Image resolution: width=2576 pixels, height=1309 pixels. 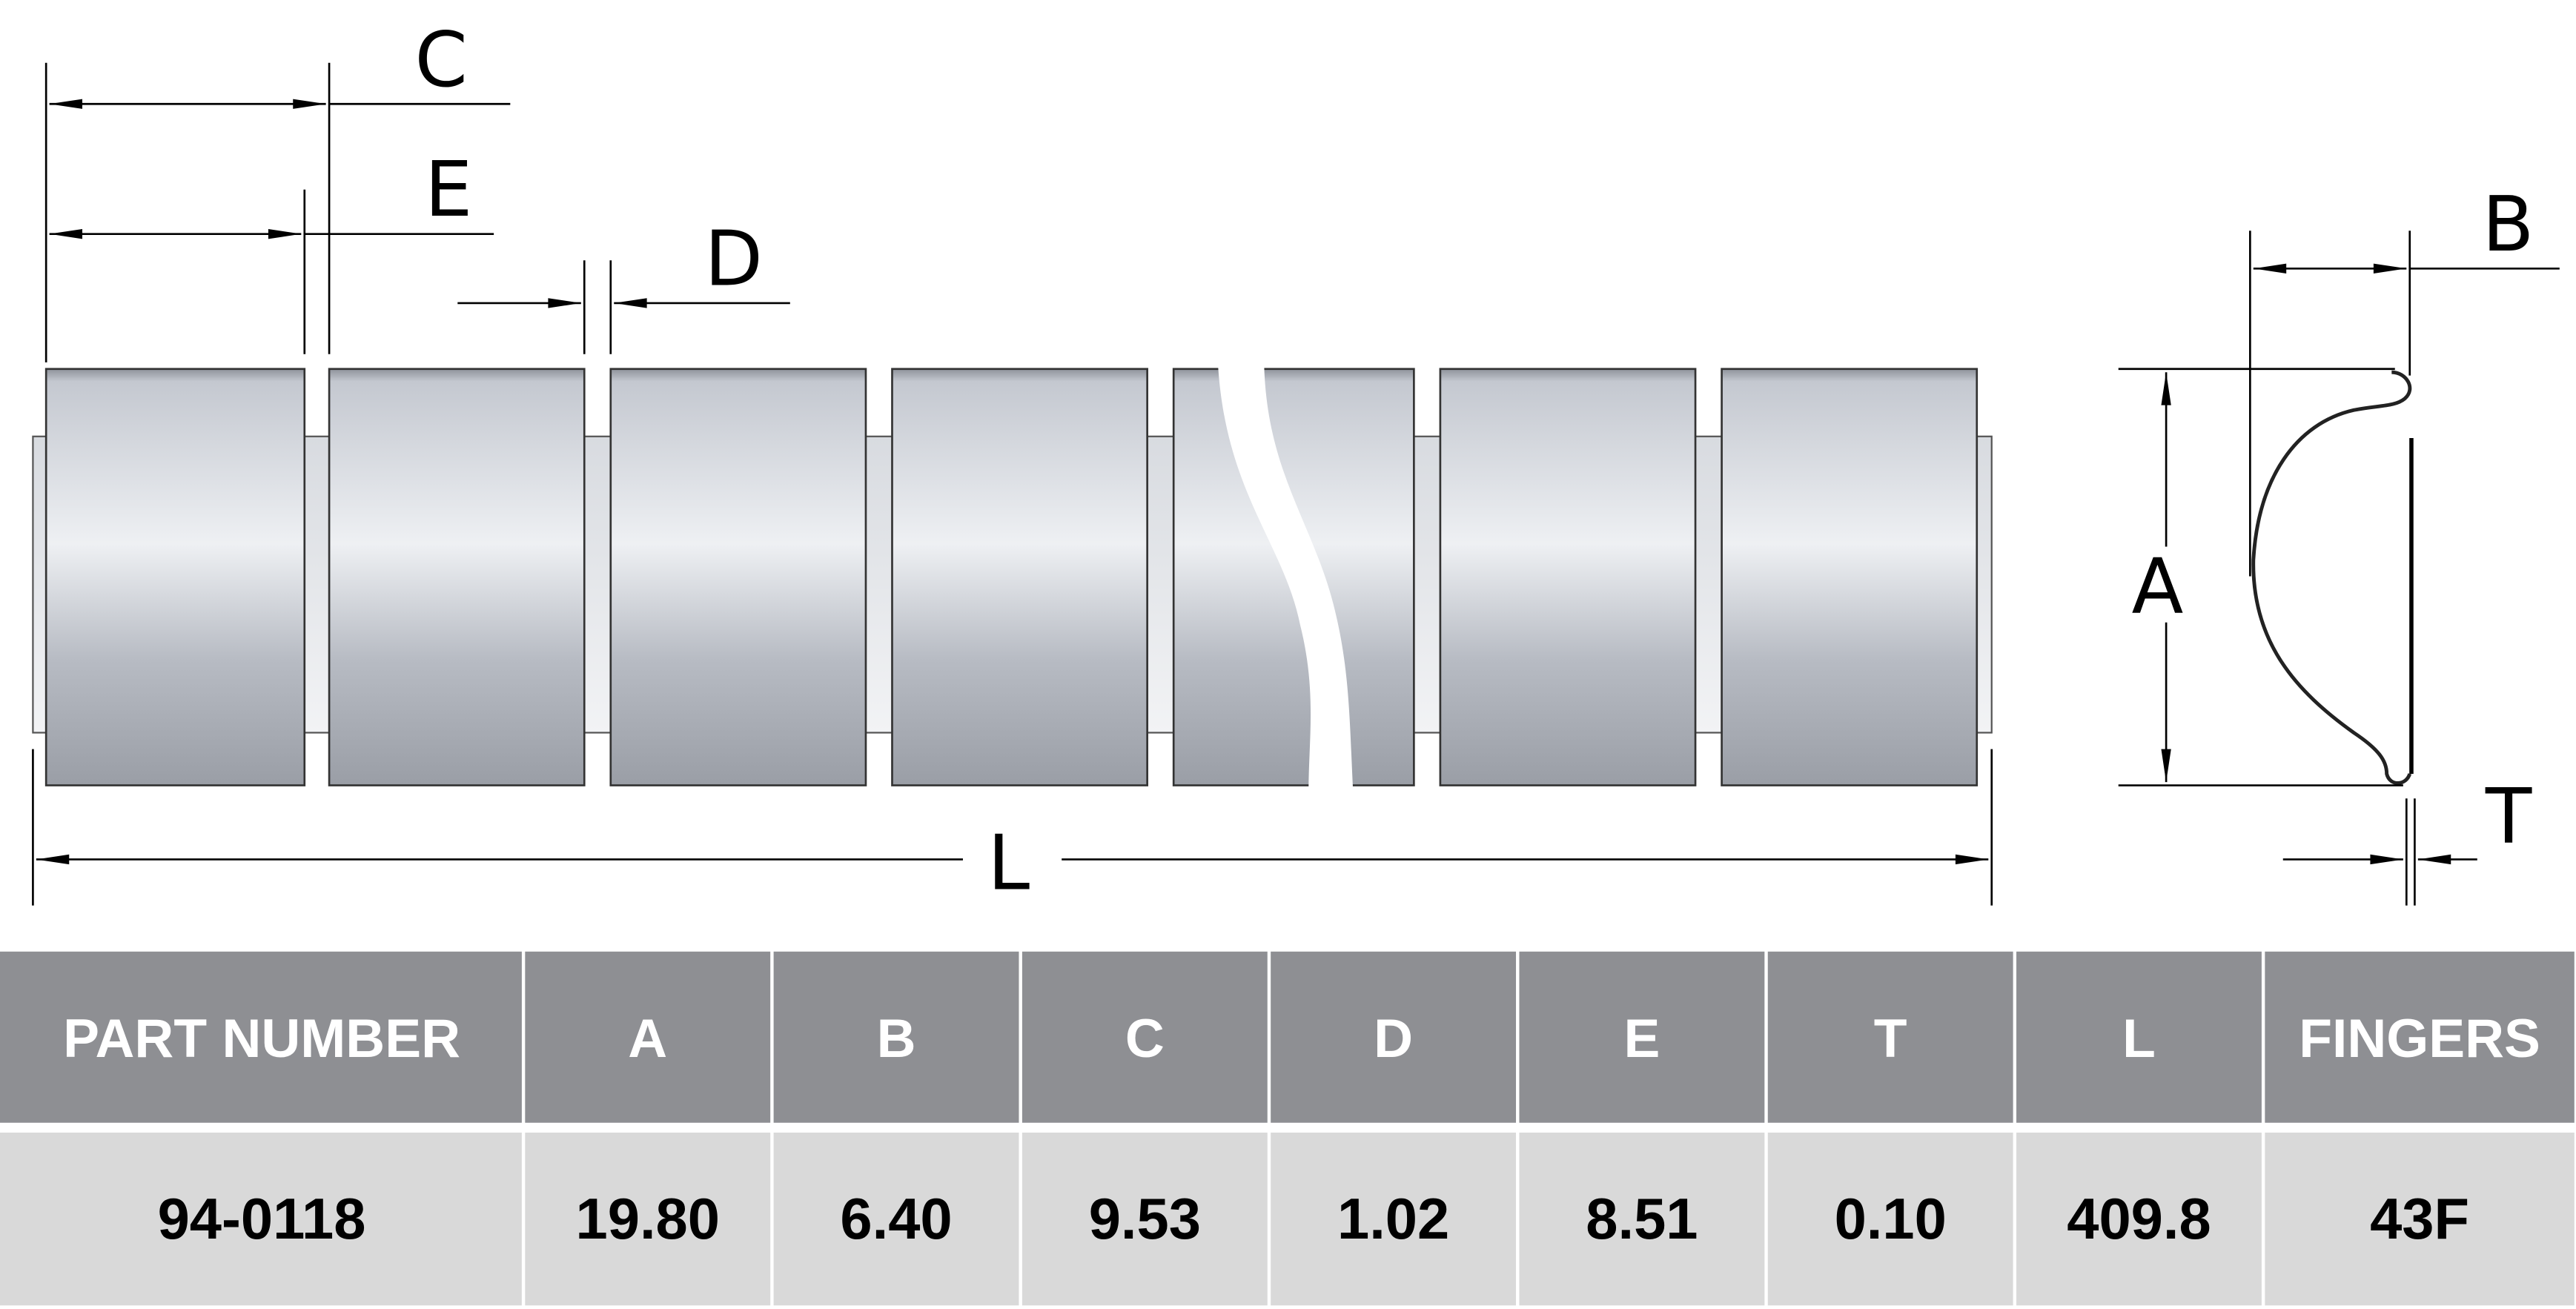 I want to click on profile-view, so click(x=2332, y=577).